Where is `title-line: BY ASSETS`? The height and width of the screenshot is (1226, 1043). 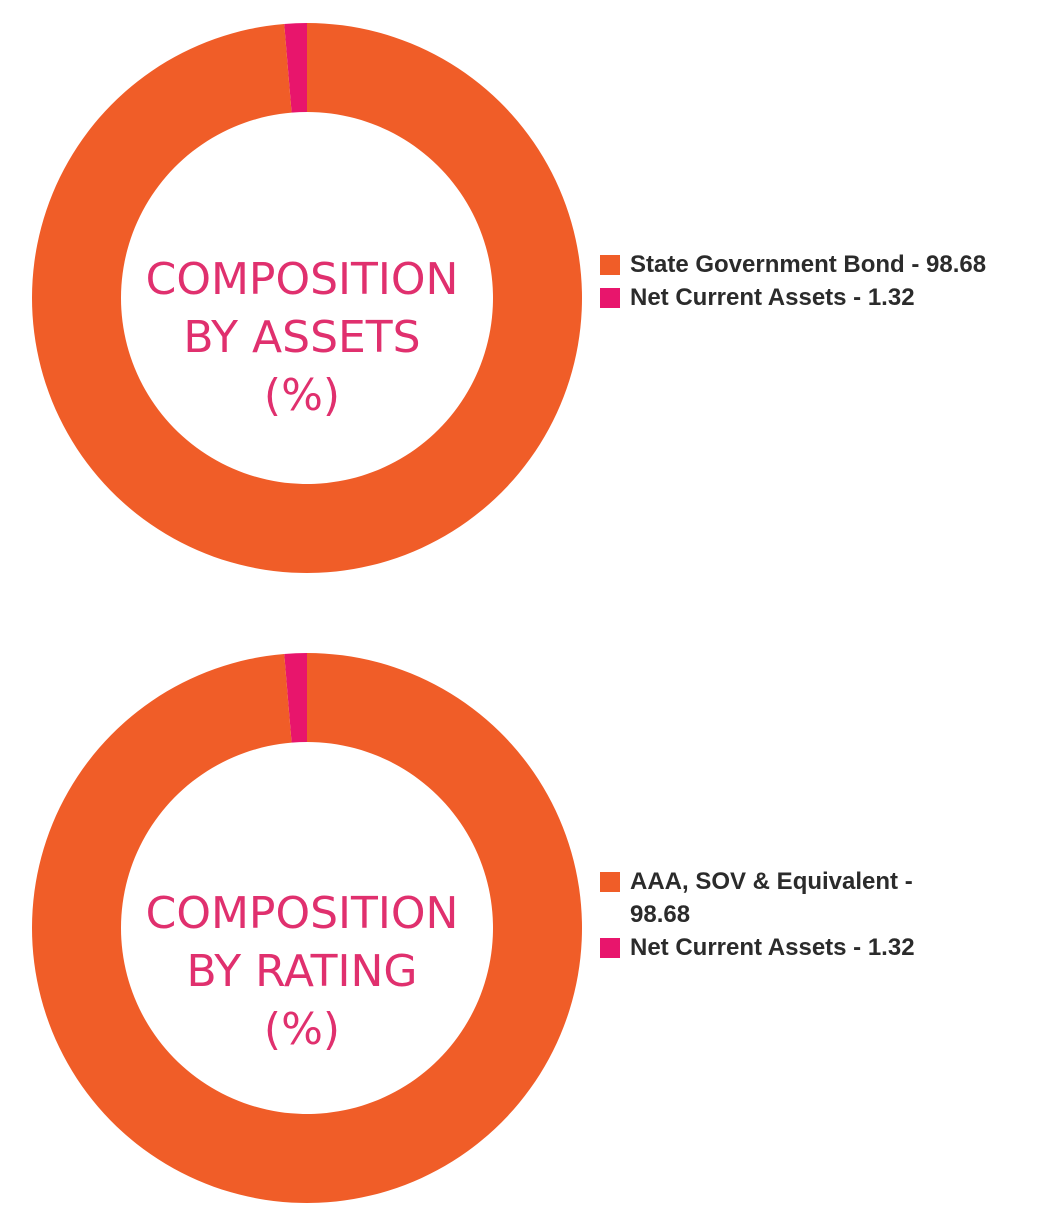 title-line: BY ASSETS is located at coordinates (302, 337).